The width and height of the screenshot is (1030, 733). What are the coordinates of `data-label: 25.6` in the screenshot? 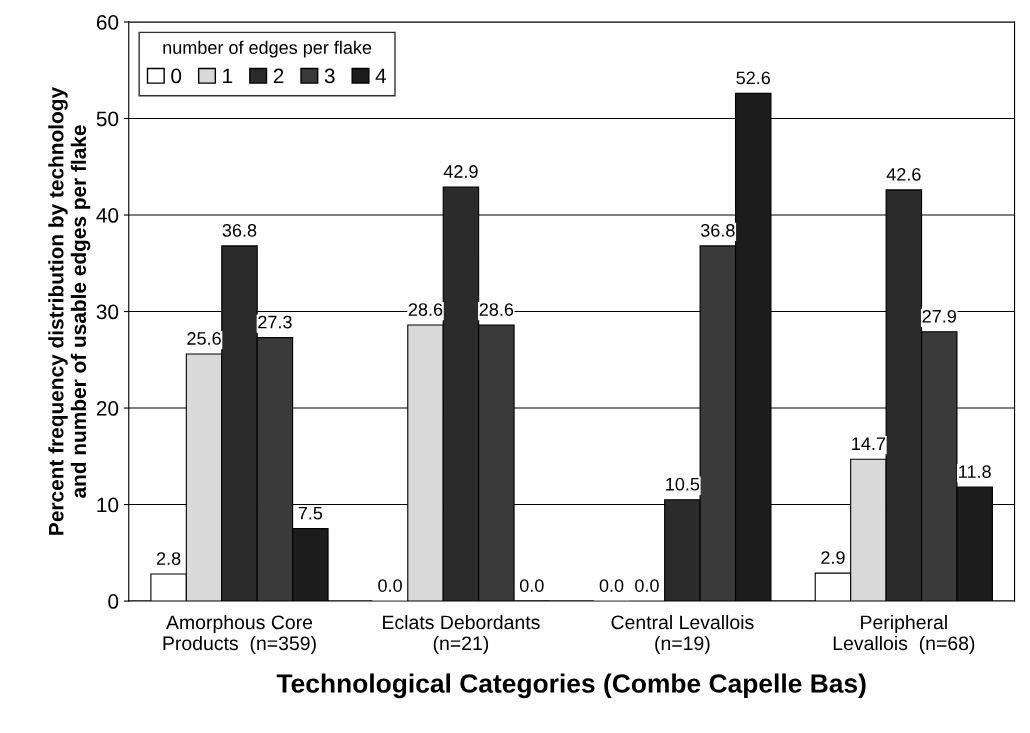 It's located at (204, 338).